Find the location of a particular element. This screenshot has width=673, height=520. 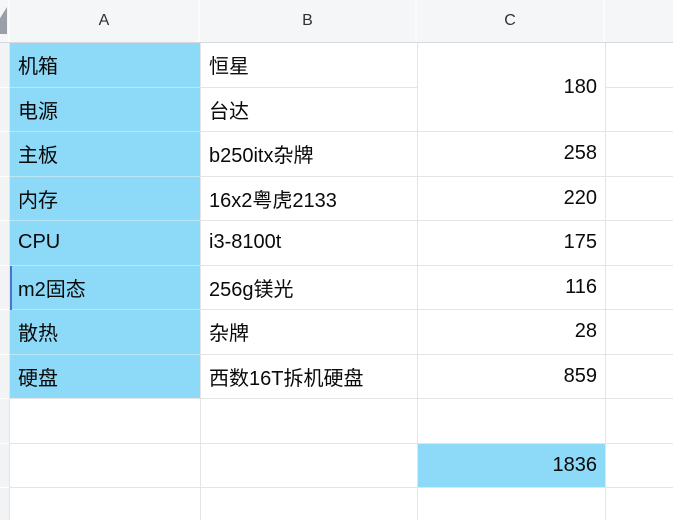

cell-c7: 28 is located at coordinates (511, 332).